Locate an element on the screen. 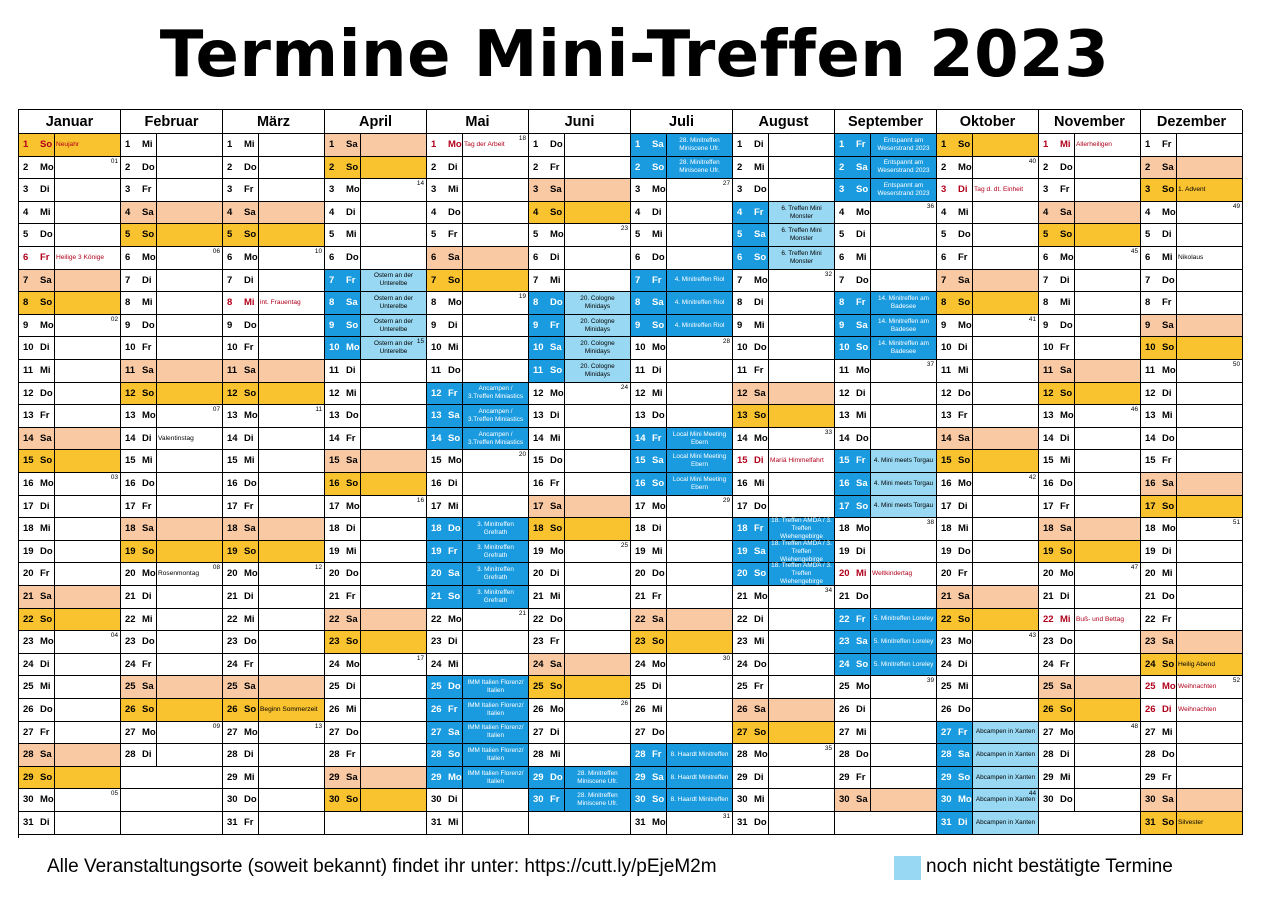 The image size is (1269, 897). day-number: 6 is located at coordinates (332, 257).